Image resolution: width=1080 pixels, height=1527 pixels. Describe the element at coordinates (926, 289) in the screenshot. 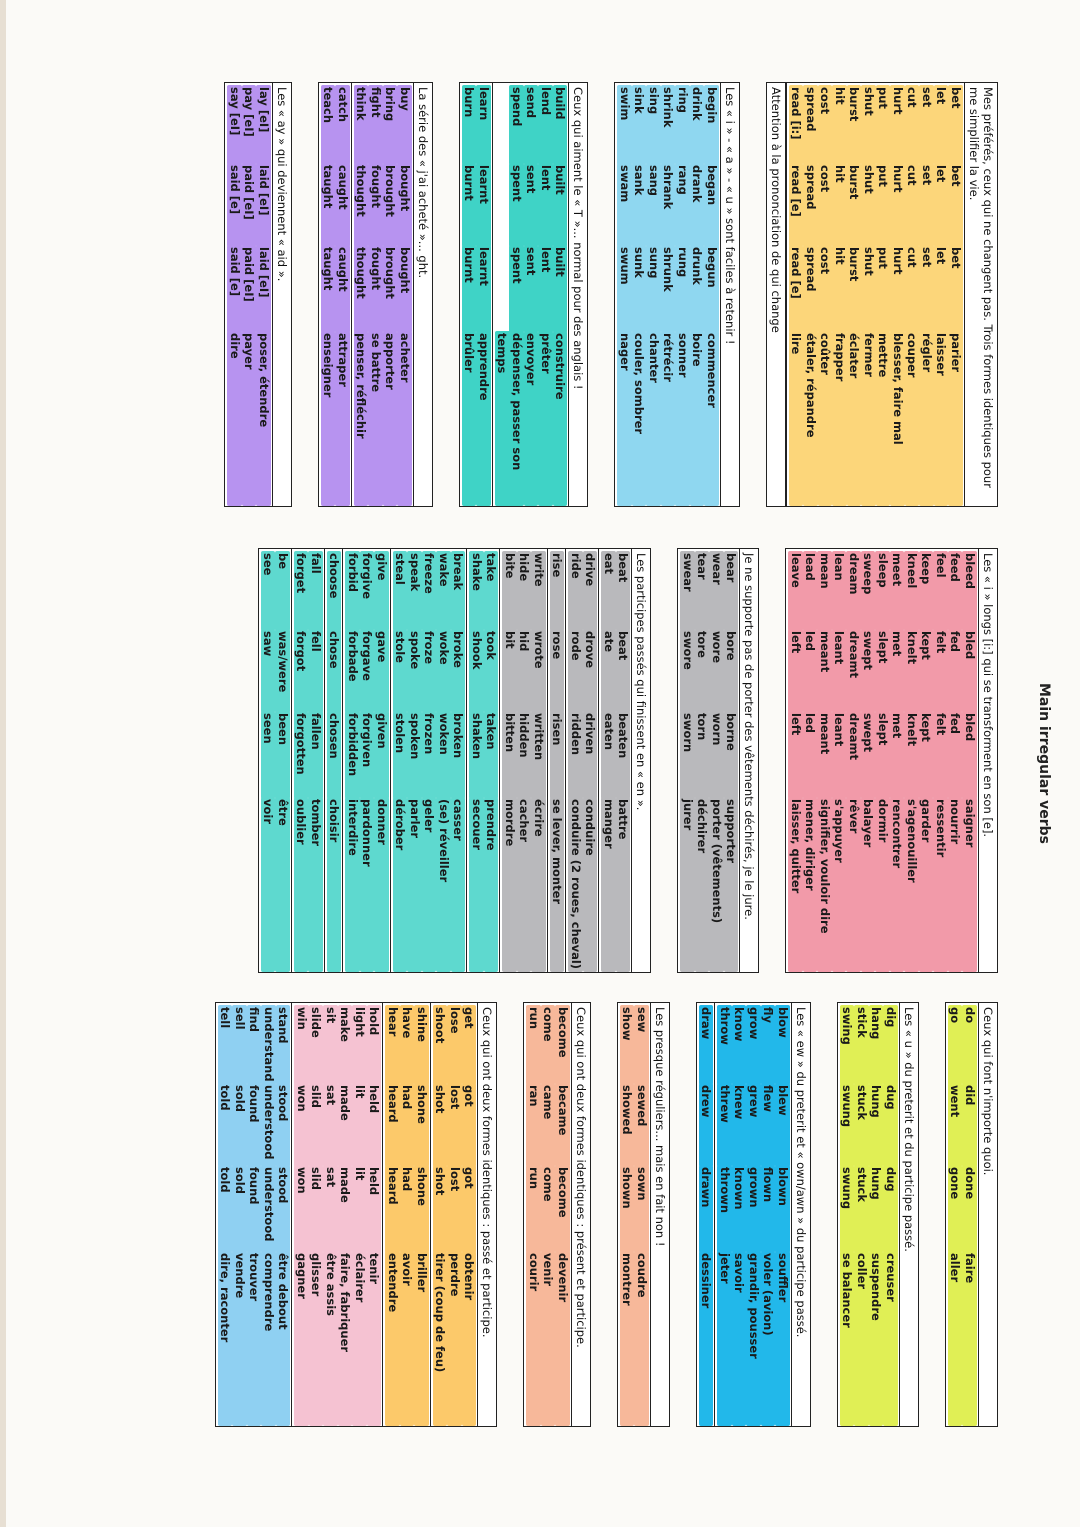

I see `past-participle: set` at that location.